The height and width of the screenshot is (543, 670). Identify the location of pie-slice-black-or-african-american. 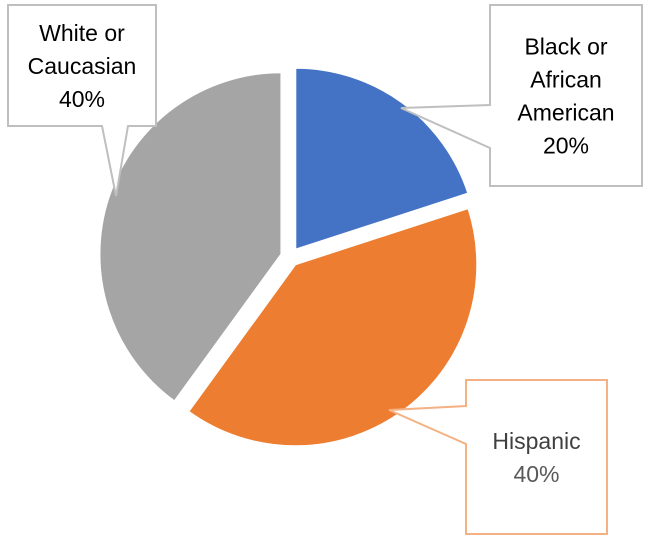
(382, 159).